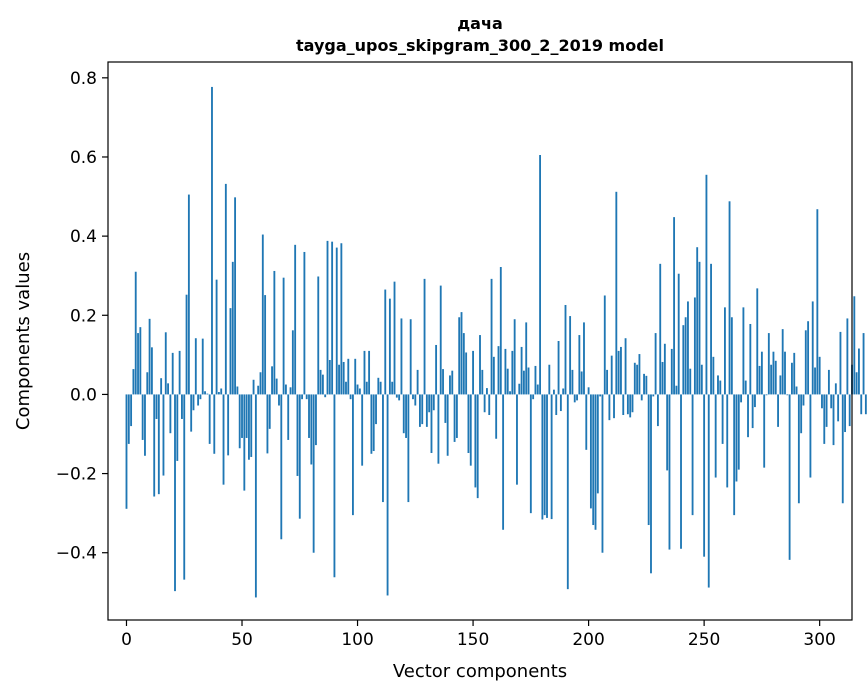 The image size is (867, 696). What do you see at coordinates (76, 475) in the screenshot?
I see `y-tick-label: −0.2` at bounding box center [76, 475].